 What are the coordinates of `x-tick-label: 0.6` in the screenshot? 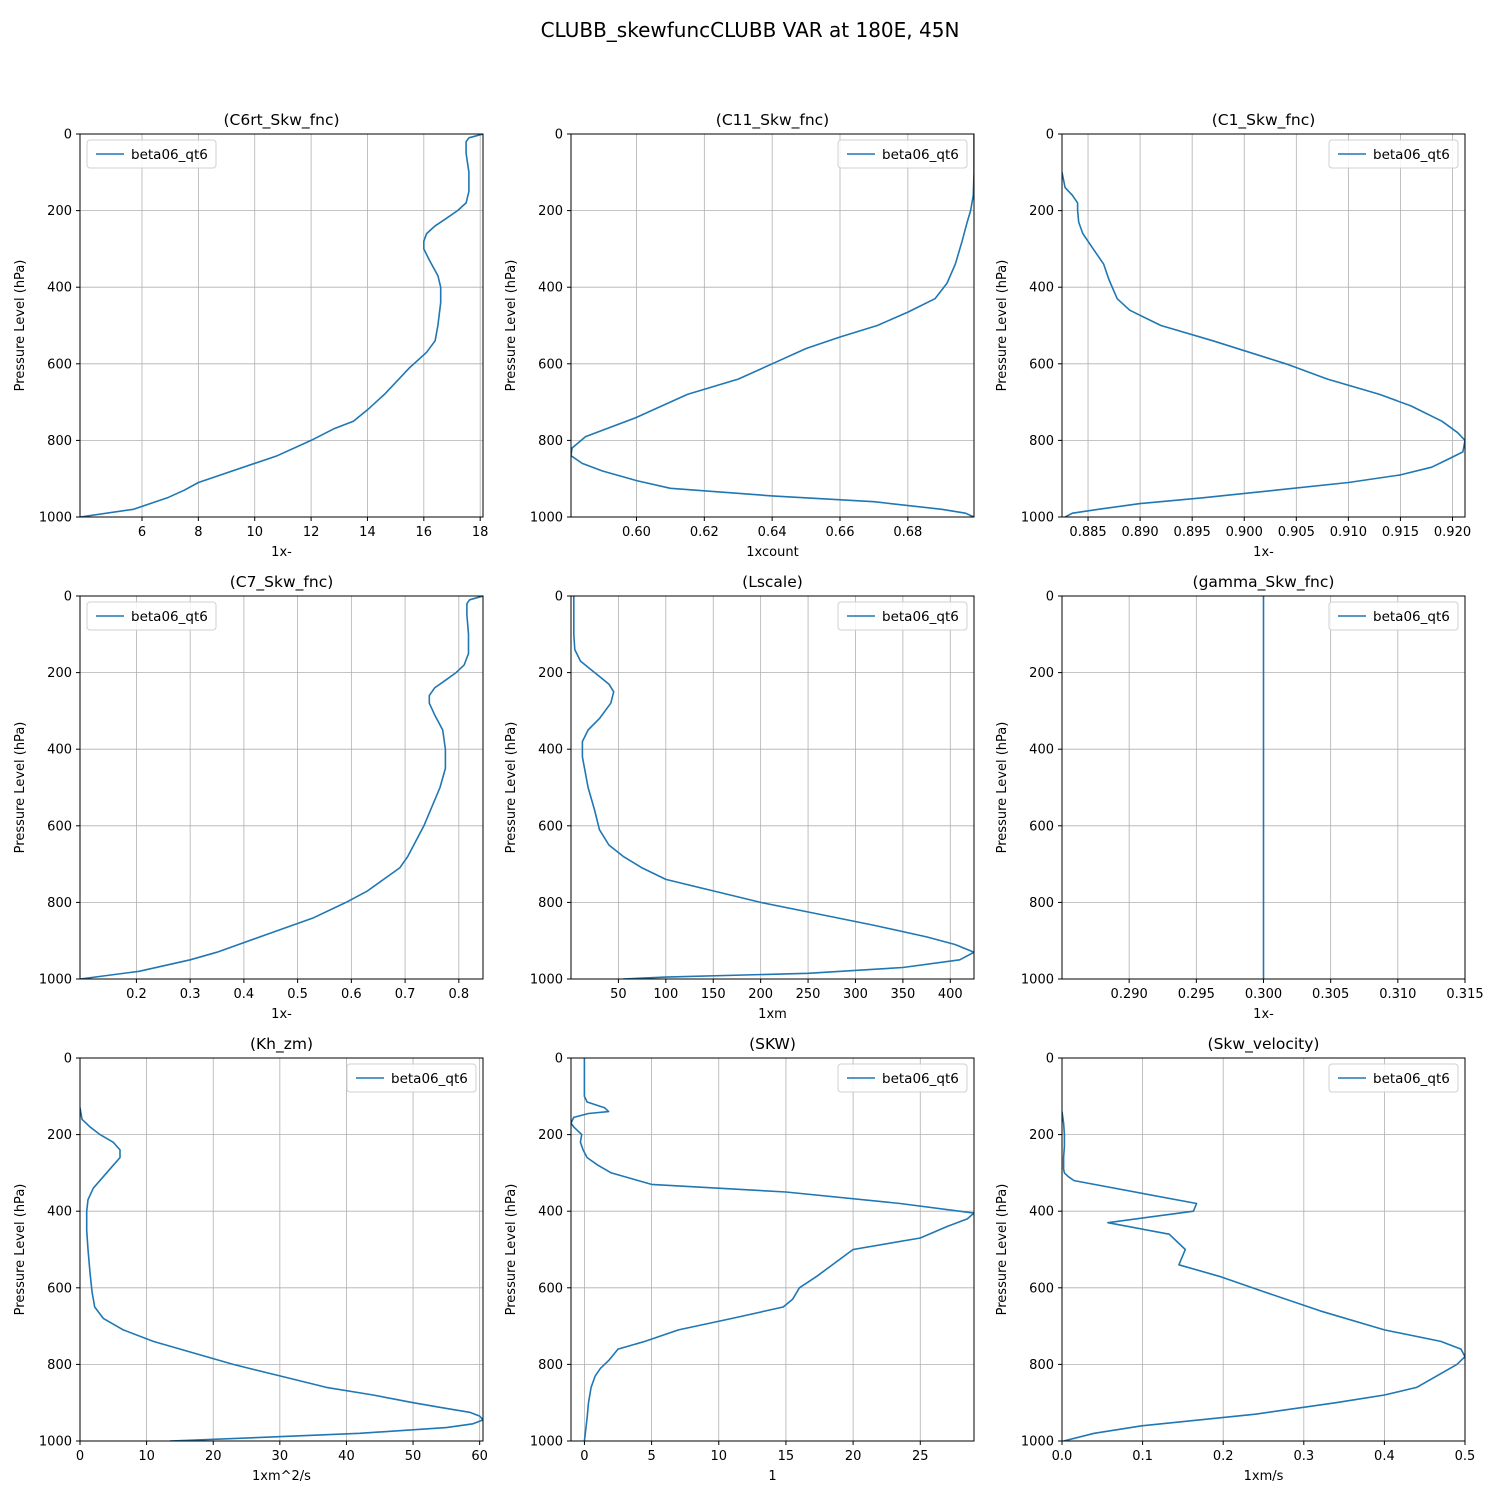 It's located at (351, 994).